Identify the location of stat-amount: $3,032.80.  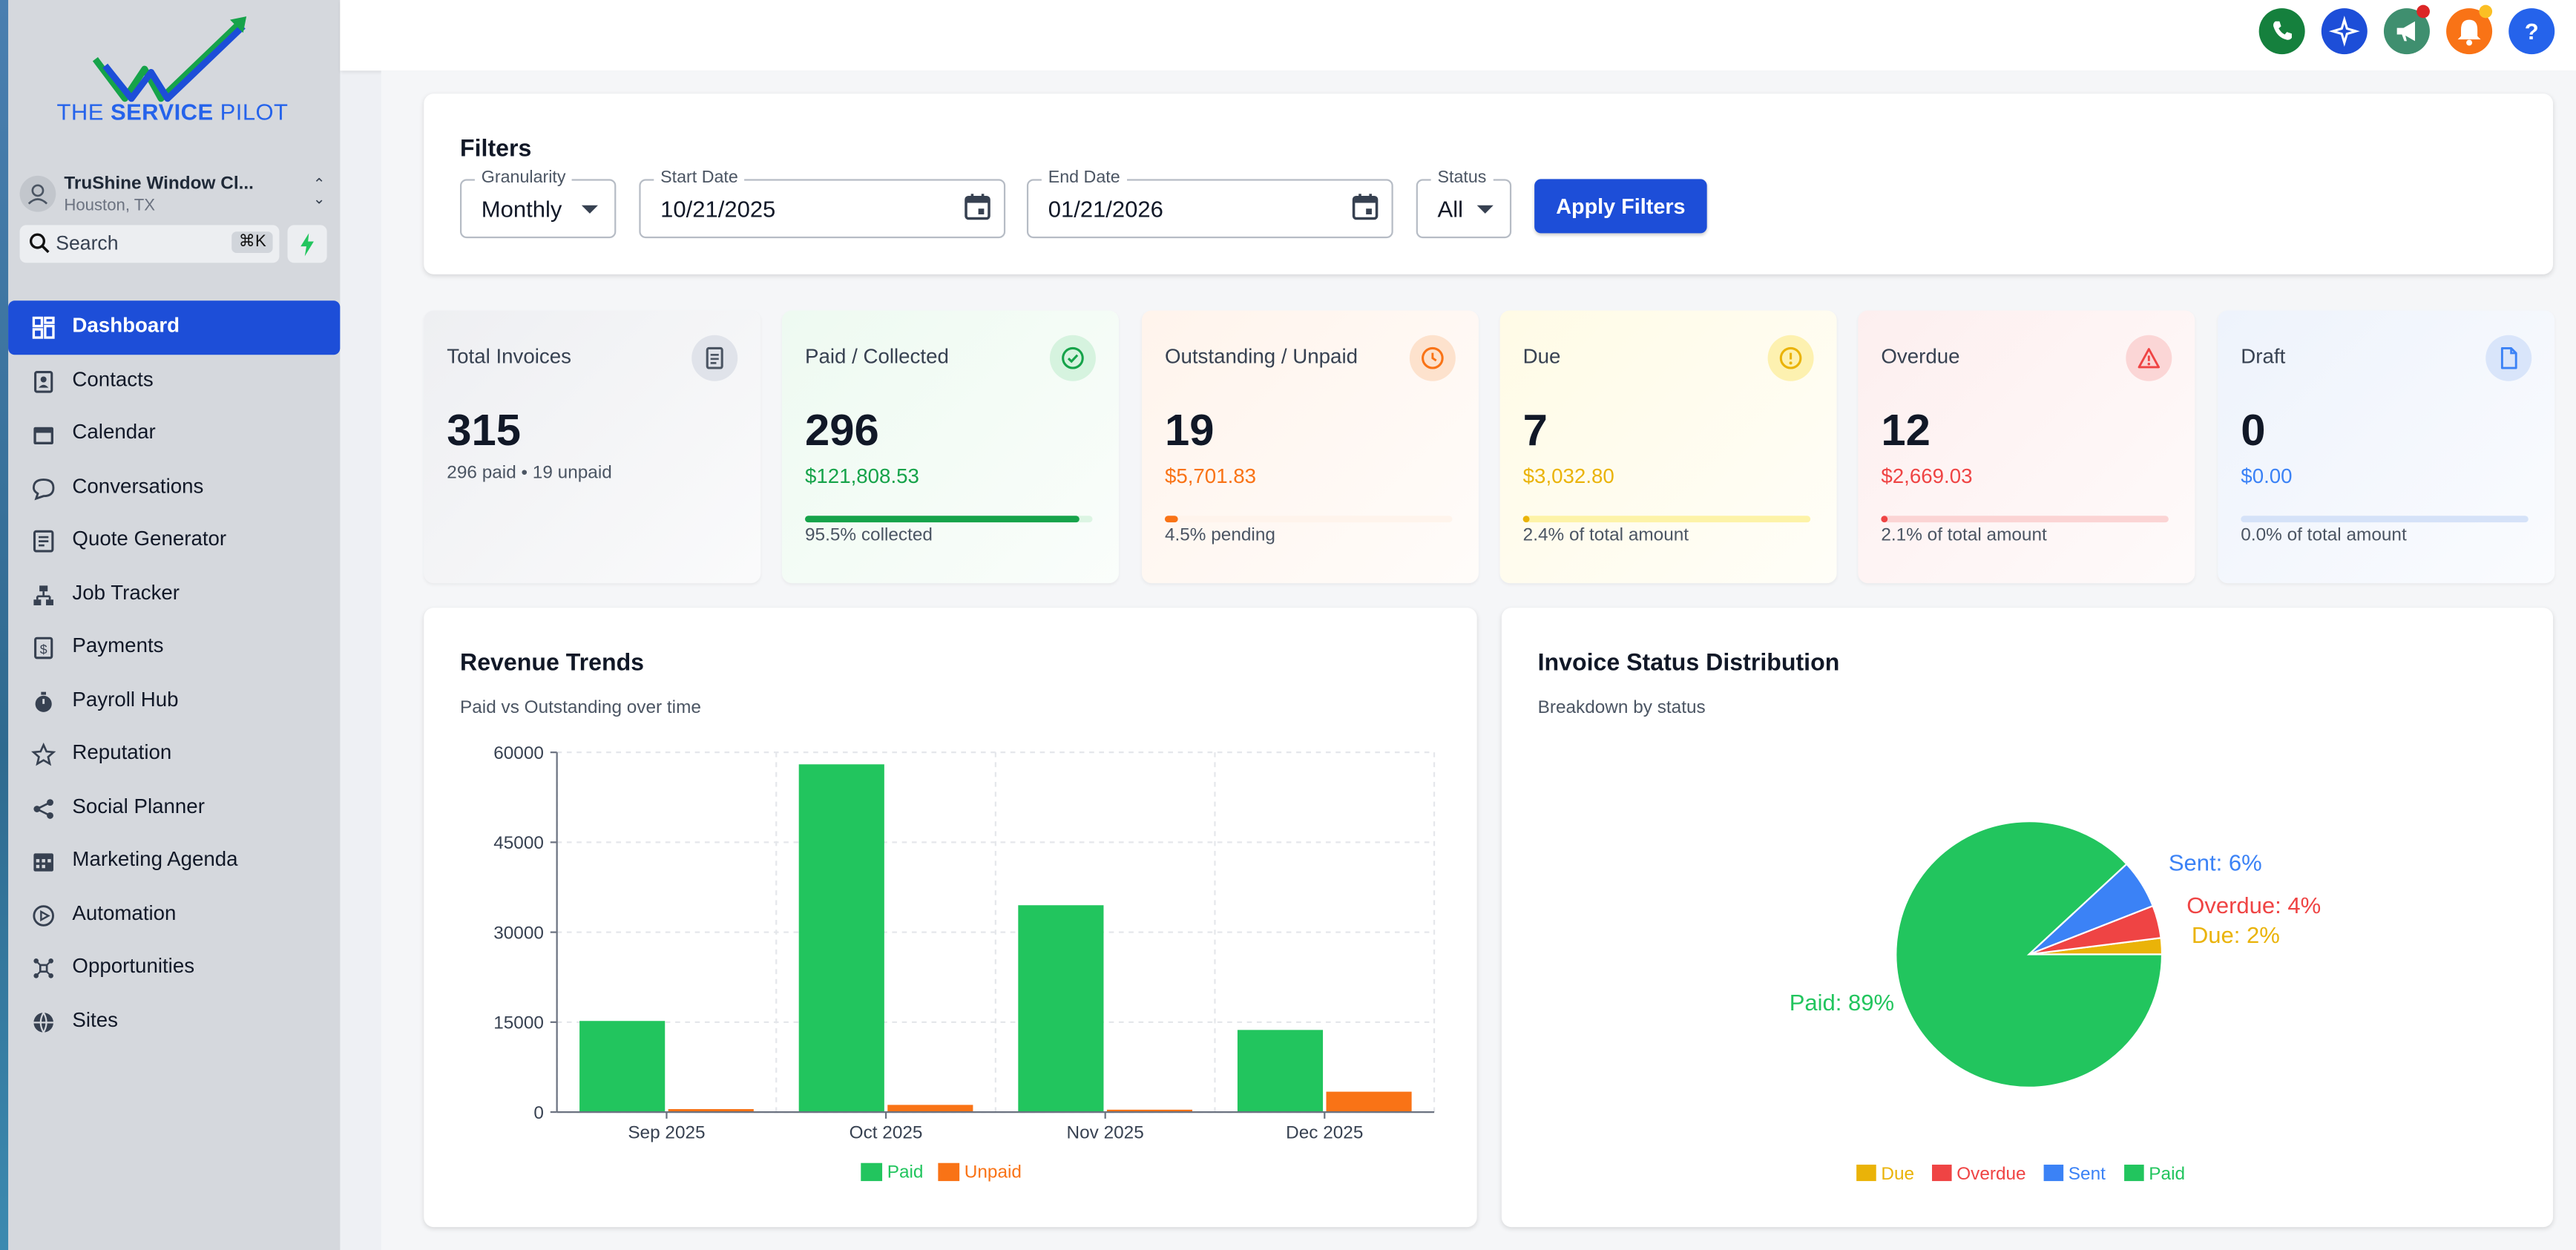
(1568, 476).